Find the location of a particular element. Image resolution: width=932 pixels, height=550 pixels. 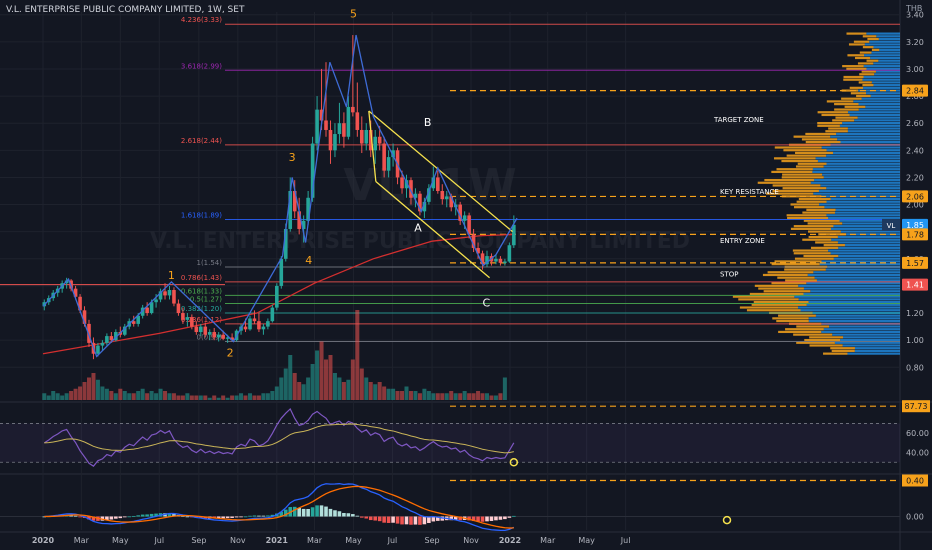

x-tick-label: 2021 is located at coordinates (277, 540).